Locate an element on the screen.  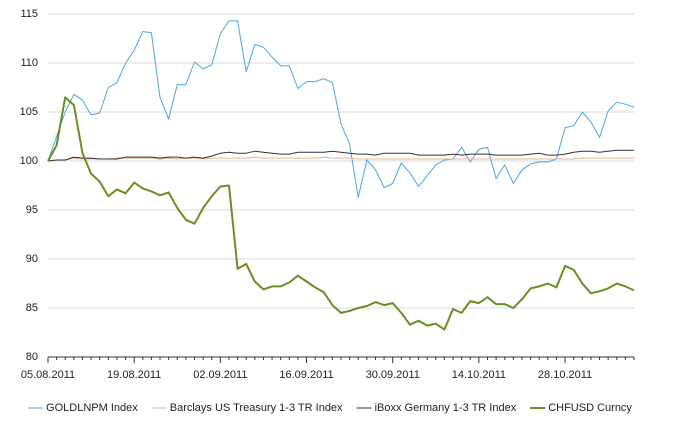
legend-label: Barclays US Treasury 1-3 TR Index is located at coordinates (256, 408).